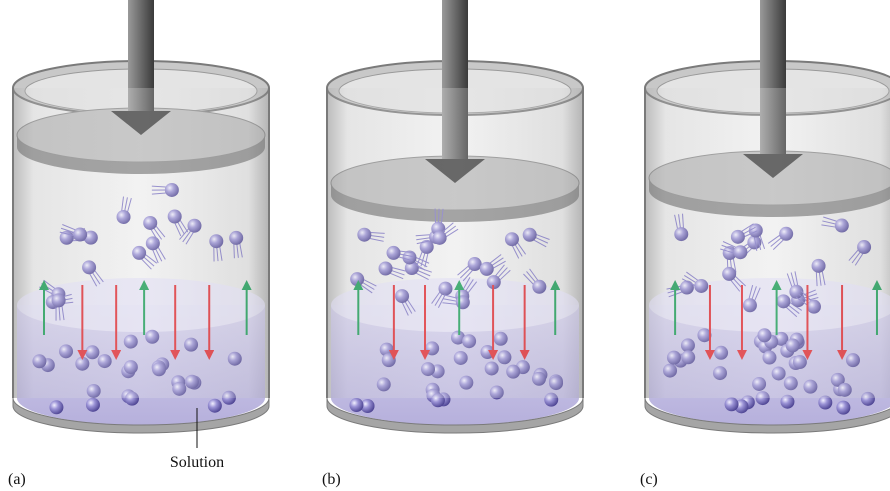 This screenshot has height=491, width=890. What do you see at coordinates (197, 462) in the screenshot?
I see `solution-label: Solution` at bounding box center [197, 462].